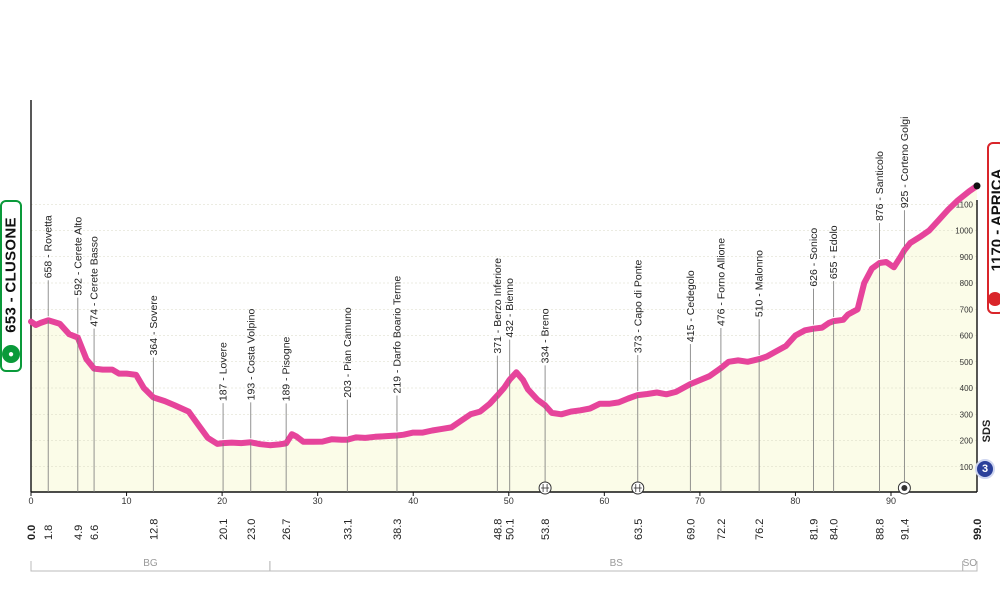 This screenshot has width=1000, height=600. I want to click on elevation-tick-label: 700, so click(967, 309).